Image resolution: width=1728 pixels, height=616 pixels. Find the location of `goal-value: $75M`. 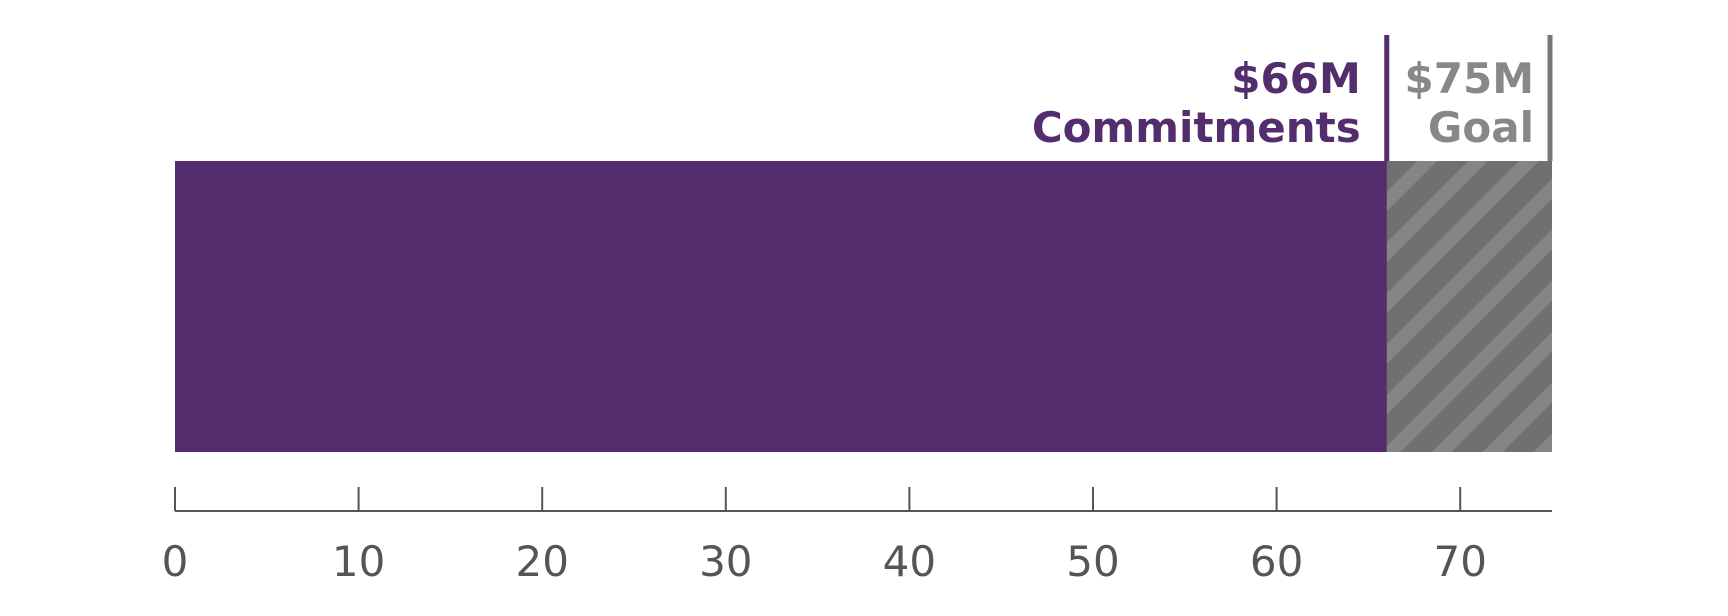

goal-value: $75M is located at coordinates (1469, 78).